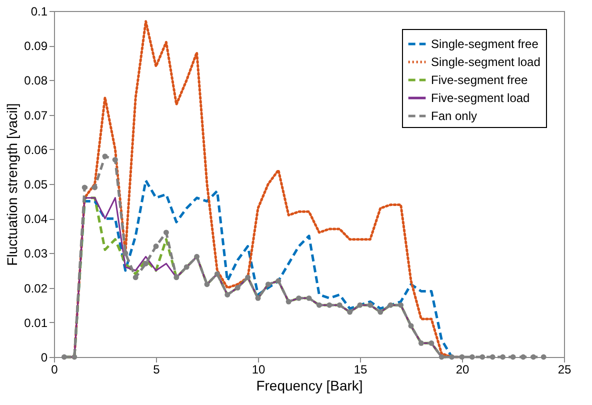 This screenshot has width=592, height=405. Describe the element at coordinates (480, 98) in the screenshot. I see `legend-label: Five-segment load` at that location.